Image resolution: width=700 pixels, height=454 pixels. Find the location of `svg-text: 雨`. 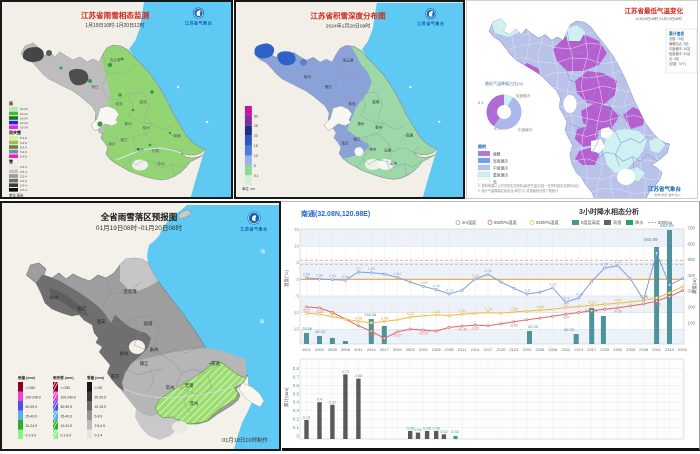

svg-text: 雨 is located at coordinates (11, 103).